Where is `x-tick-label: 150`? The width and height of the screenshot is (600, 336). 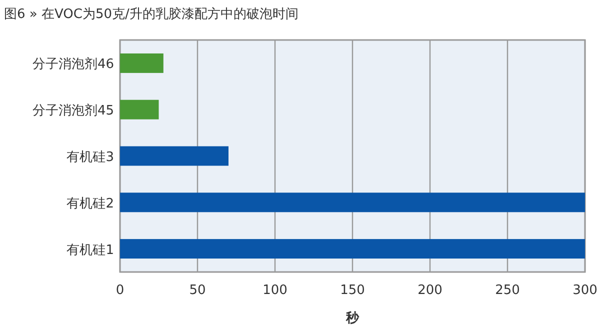
x-tick-label: 150 is located at coordinates (352, 290).